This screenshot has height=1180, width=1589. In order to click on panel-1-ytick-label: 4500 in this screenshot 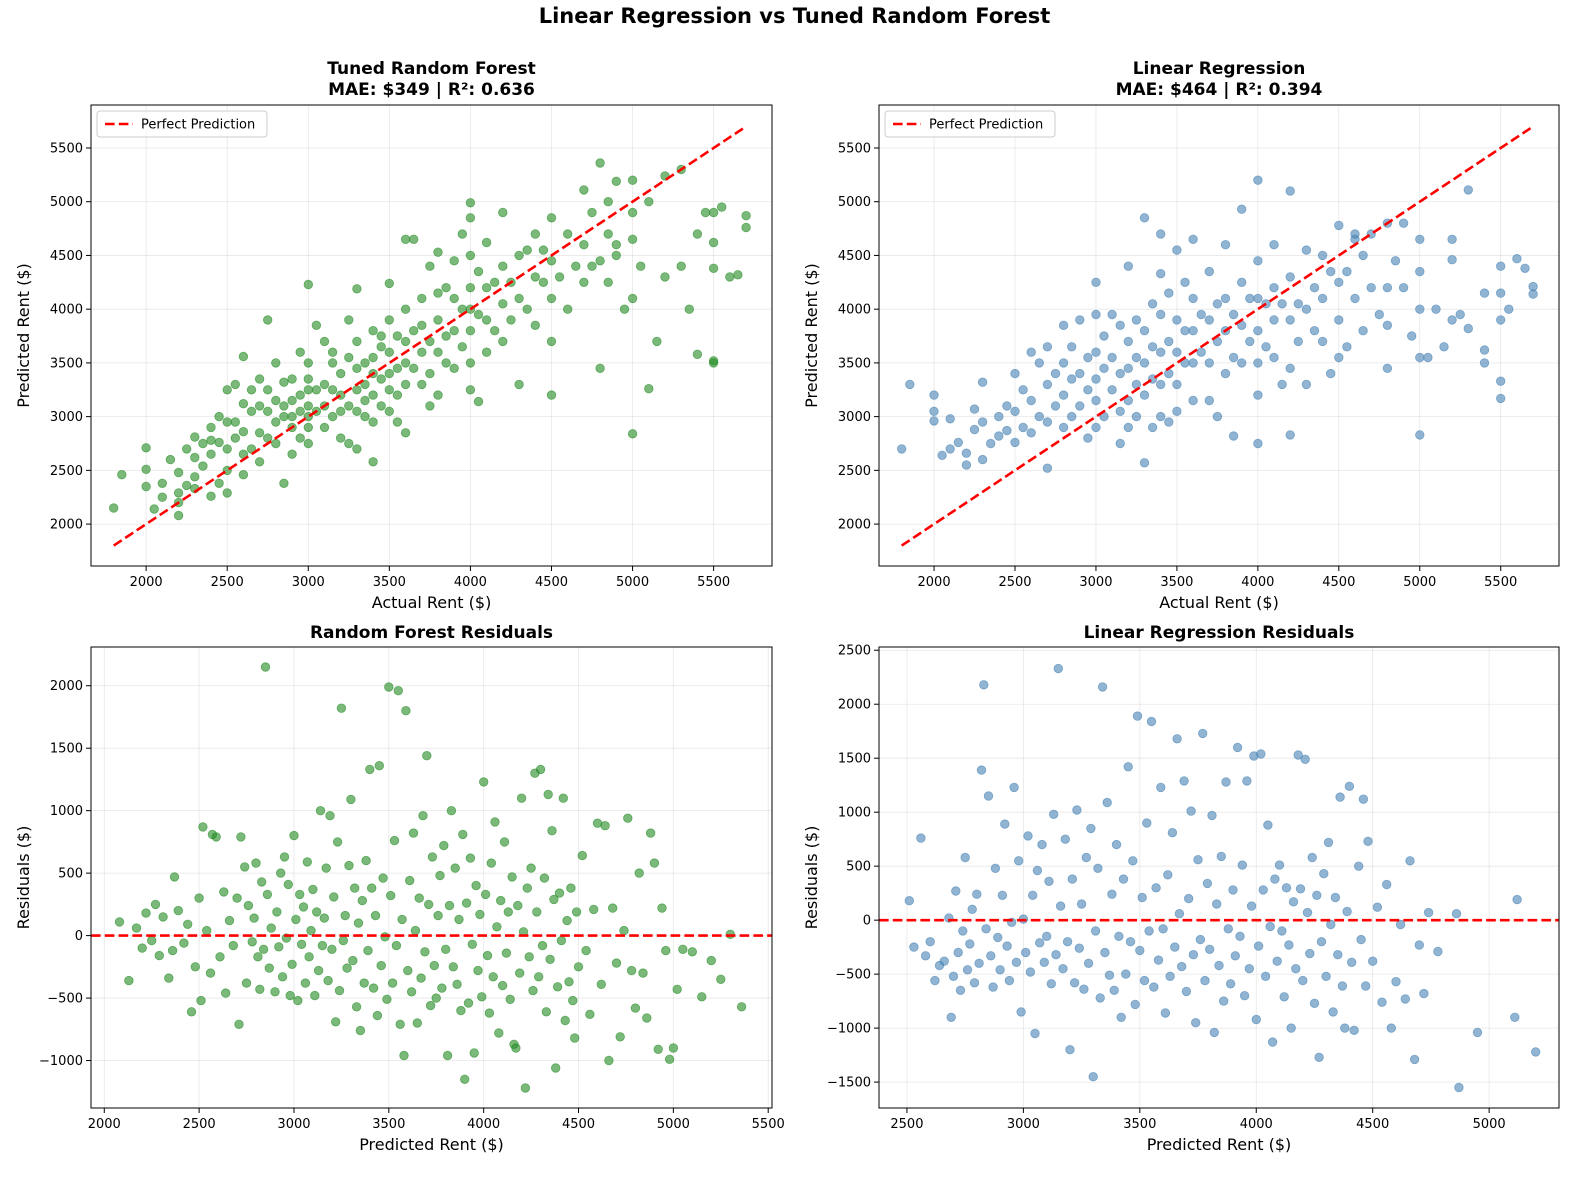, I will do `click(66, 256)`.